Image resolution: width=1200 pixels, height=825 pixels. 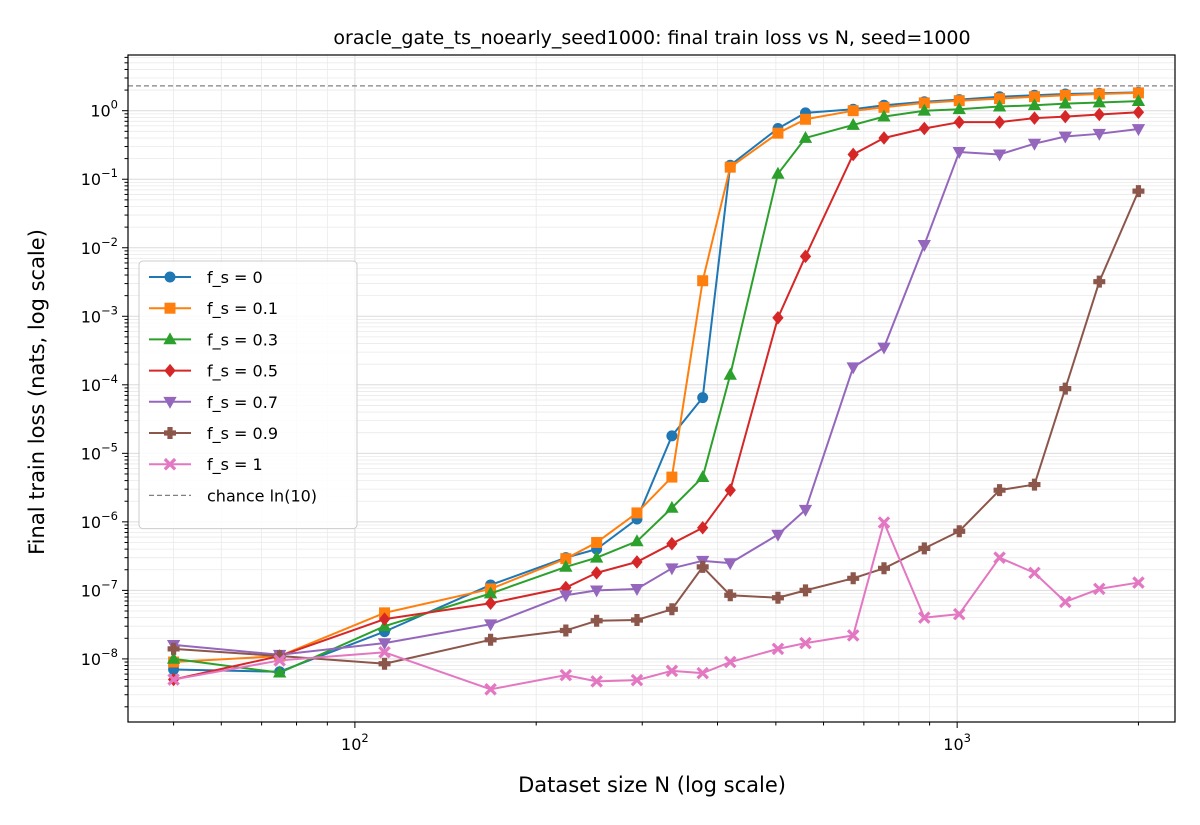 What do you see at coordinates (99, 177) in the screenshot?
I see `y-tick-label: 10⁻¹` at bounding box center [99, 177].